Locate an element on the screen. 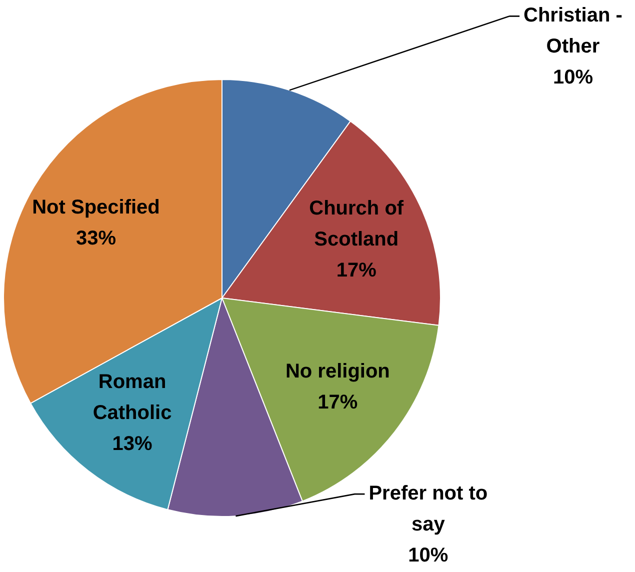 This screenshot has width=635, height=572. slice-label: Not Specified is located at coordinates (96, 207).